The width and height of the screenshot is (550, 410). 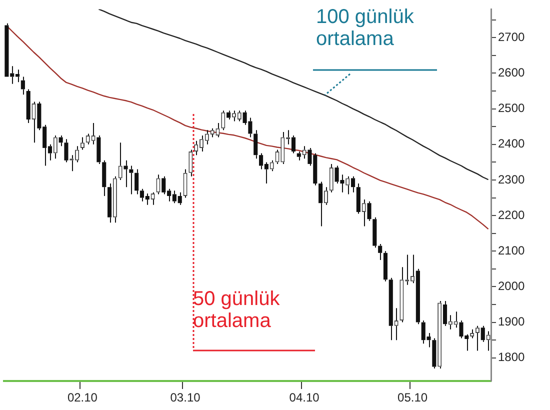 What do you see at coordinates (237, 310) in the screenshot?
I see `text: 50 günlük ortalama` at bounding box center [237, 310].